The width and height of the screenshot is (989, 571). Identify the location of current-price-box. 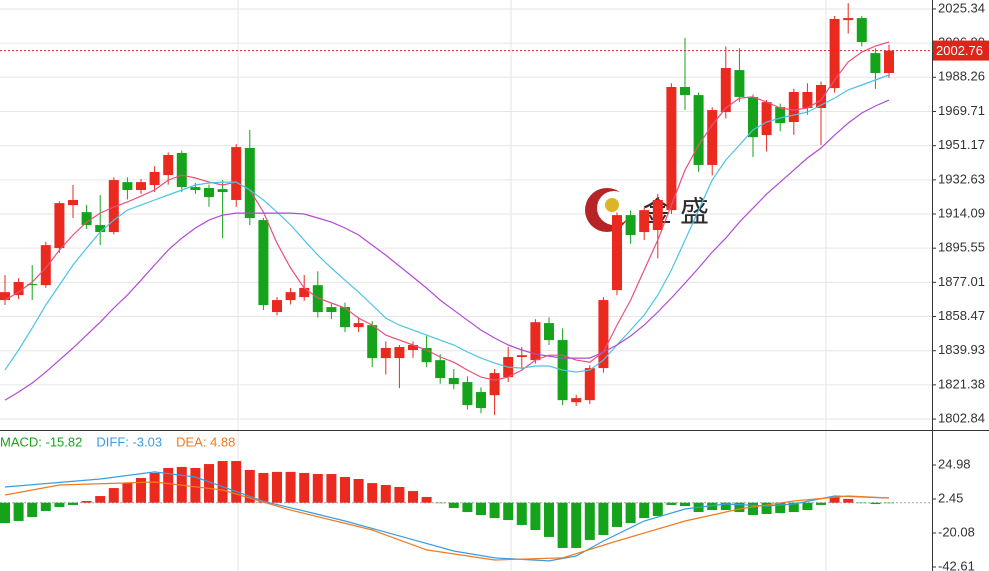
(961, 50).